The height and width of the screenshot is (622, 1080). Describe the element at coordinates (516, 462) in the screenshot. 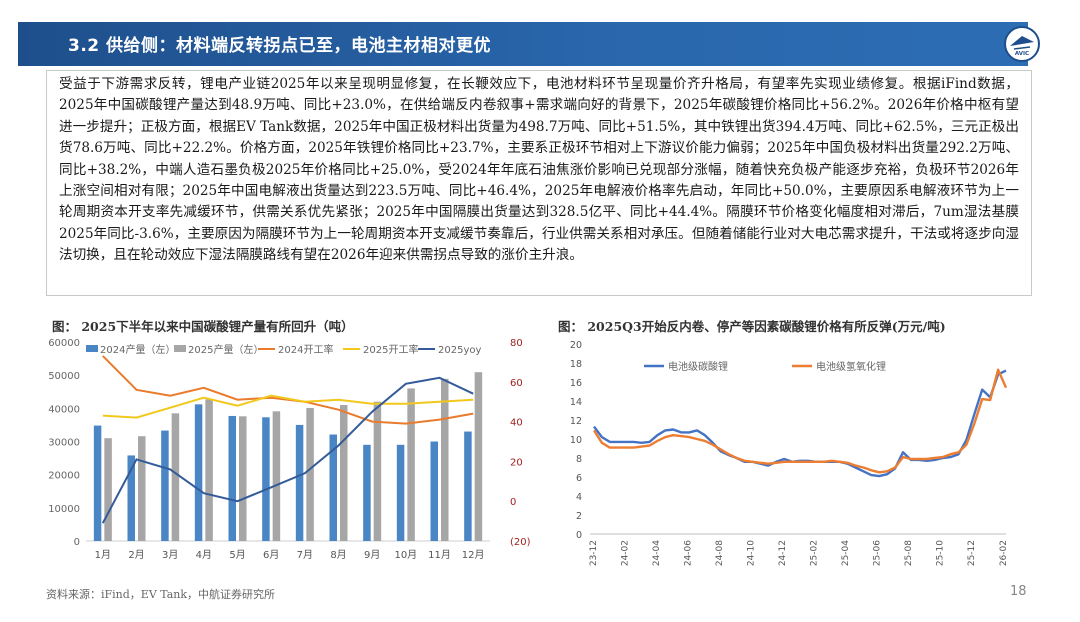

I see `y-right-tick-label: 20` at that location.